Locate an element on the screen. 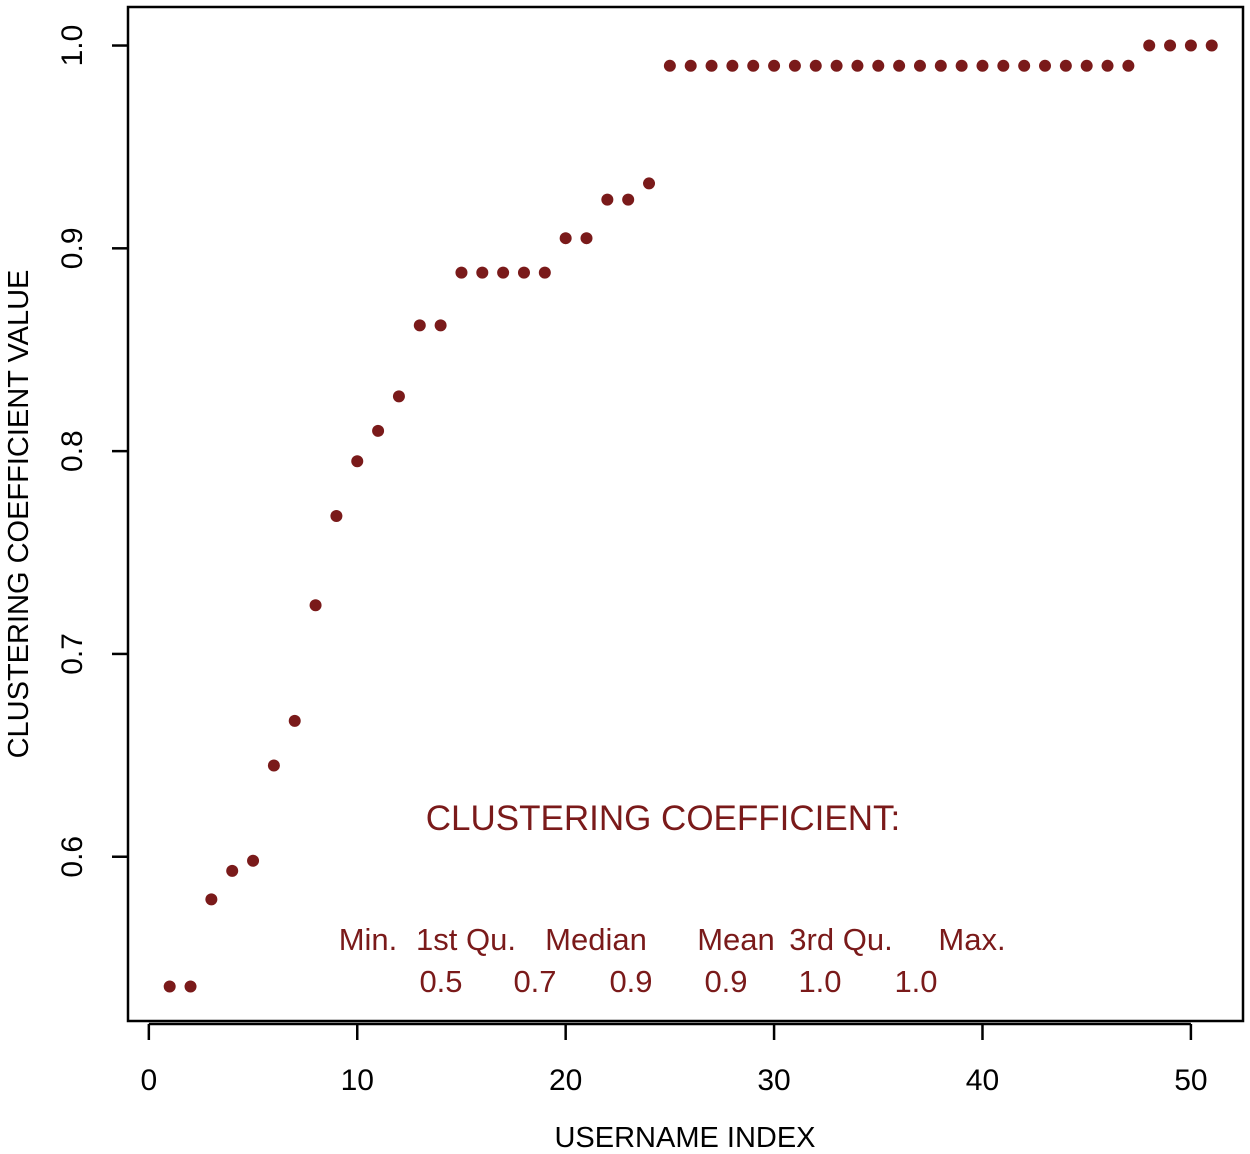  annotation-title: CLUSTERING COEFFICIENT: is located at coordinates (663, 818).